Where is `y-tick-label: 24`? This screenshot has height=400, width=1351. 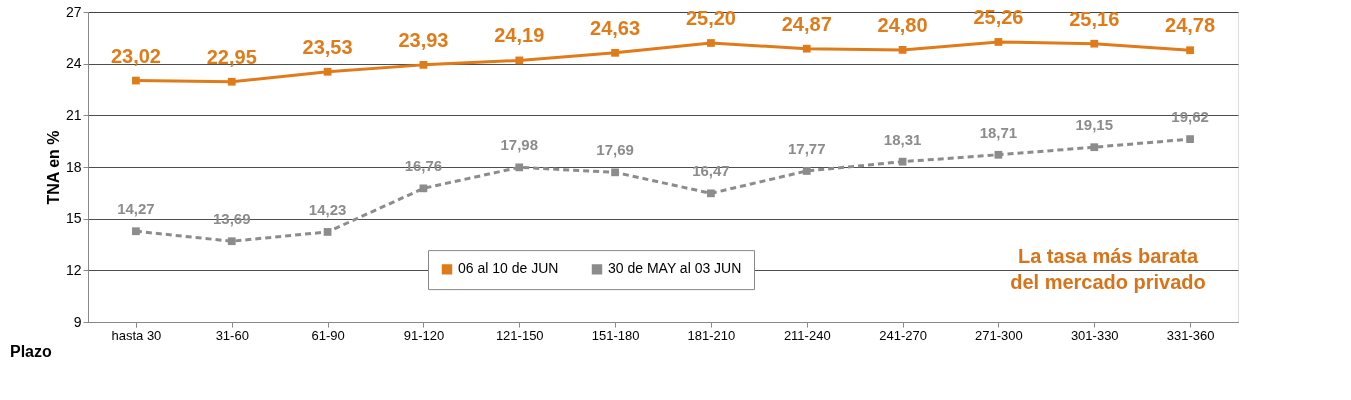
y-tick-label: 24 is located at coordinates (73, 63).